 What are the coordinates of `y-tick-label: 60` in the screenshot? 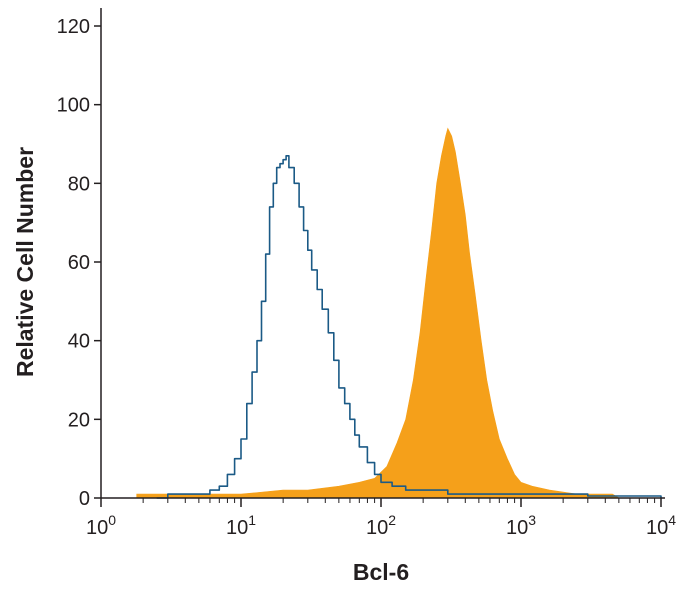 It's located at (79, 263).